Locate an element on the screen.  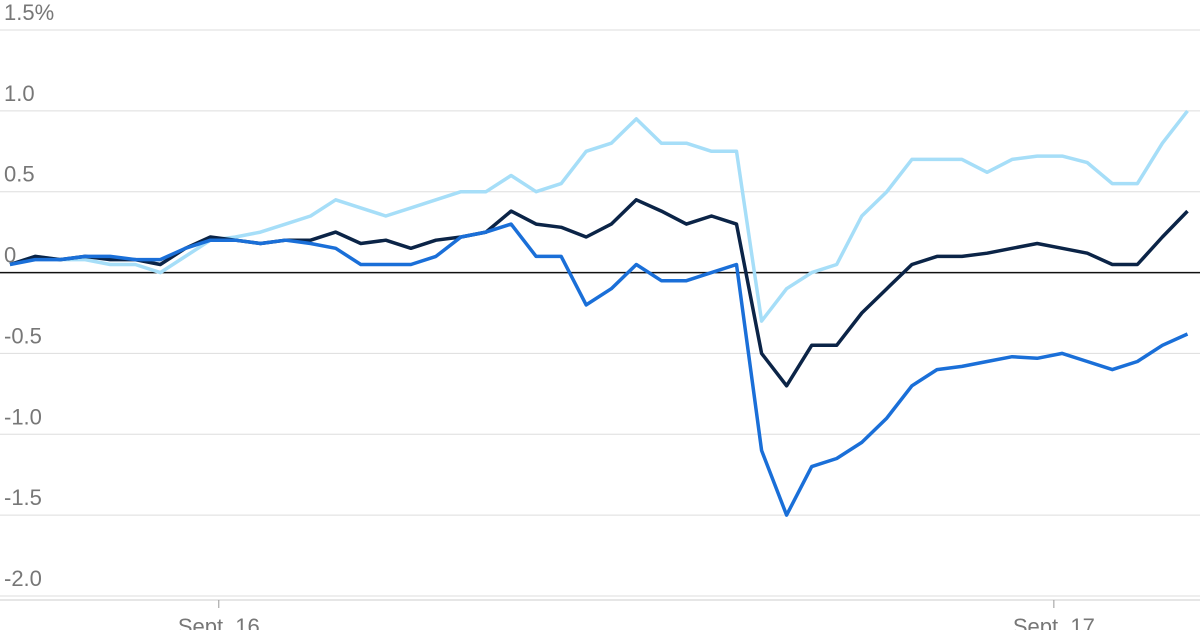
y-tick-label: -1.0 is located at coordinates (23, 416).